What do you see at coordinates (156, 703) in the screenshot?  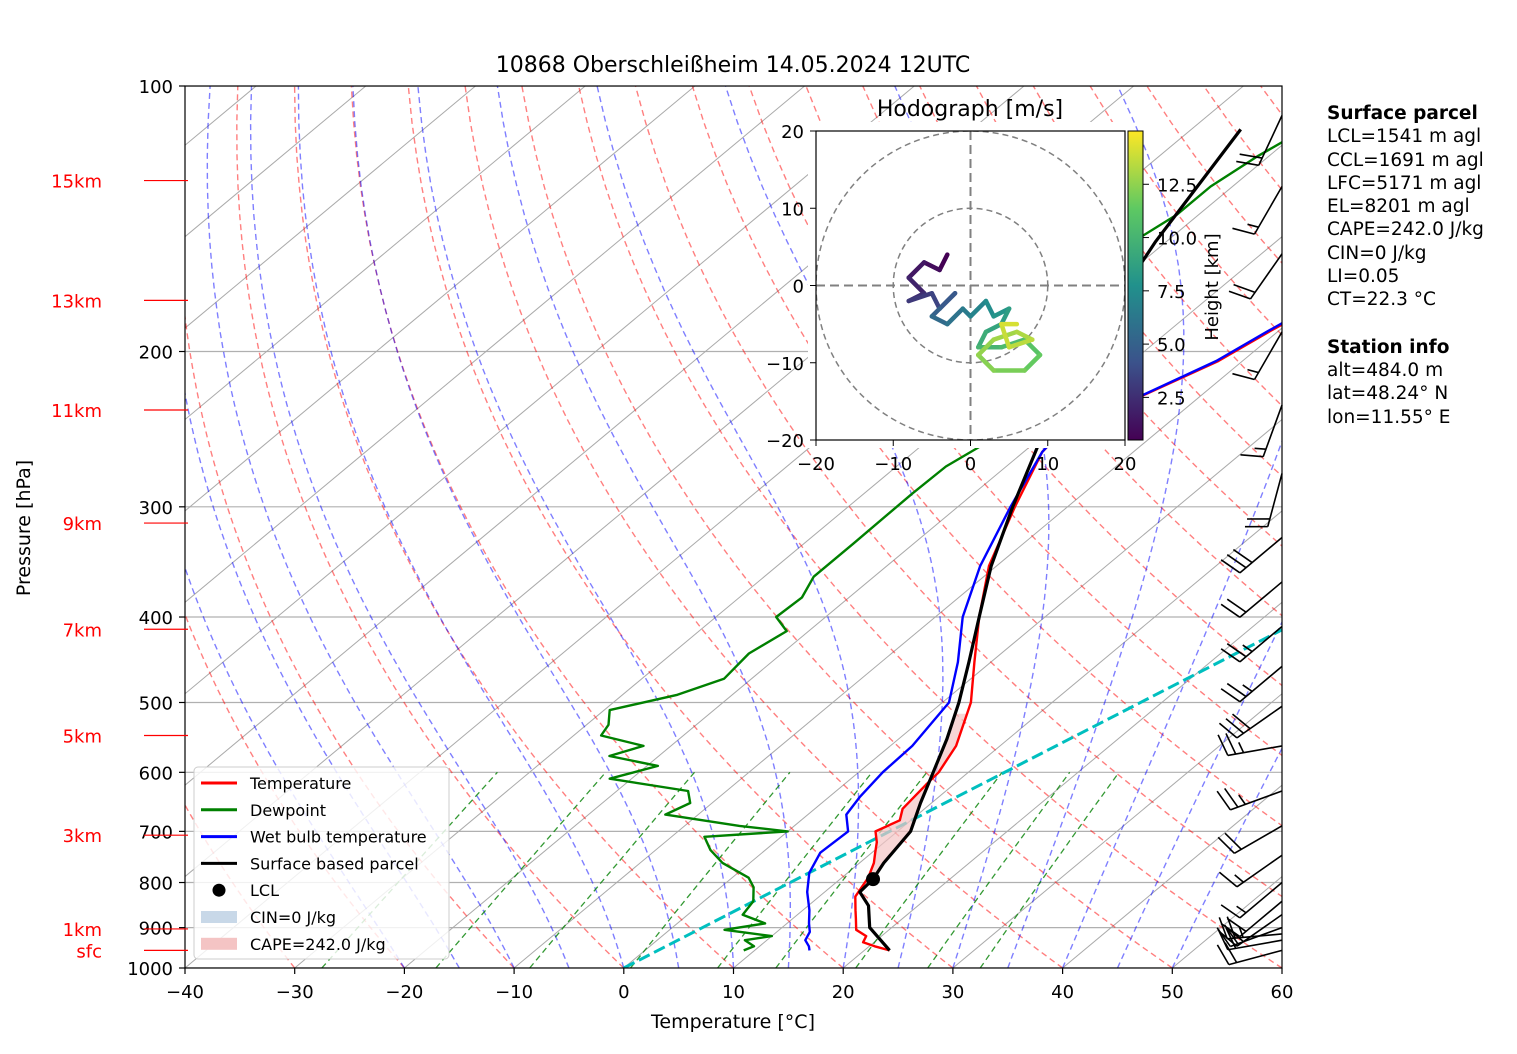 I see `pressure-tick-label: 500` at bounding box center [156, 703].